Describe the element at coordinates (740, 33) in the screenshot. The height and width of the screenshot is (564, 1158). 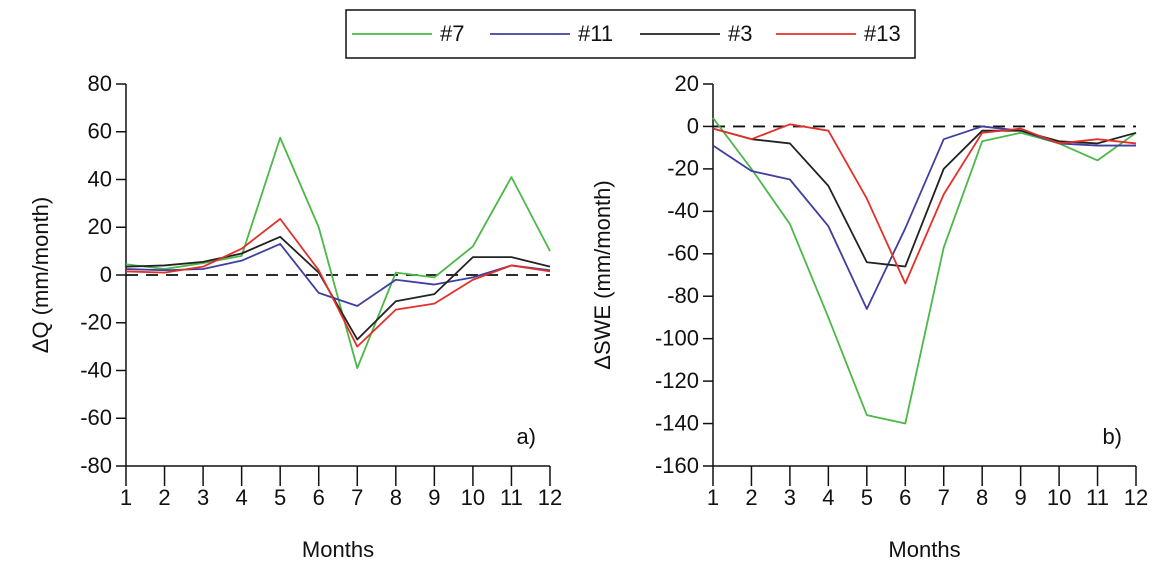
I see `legend-label: #3` at that location.